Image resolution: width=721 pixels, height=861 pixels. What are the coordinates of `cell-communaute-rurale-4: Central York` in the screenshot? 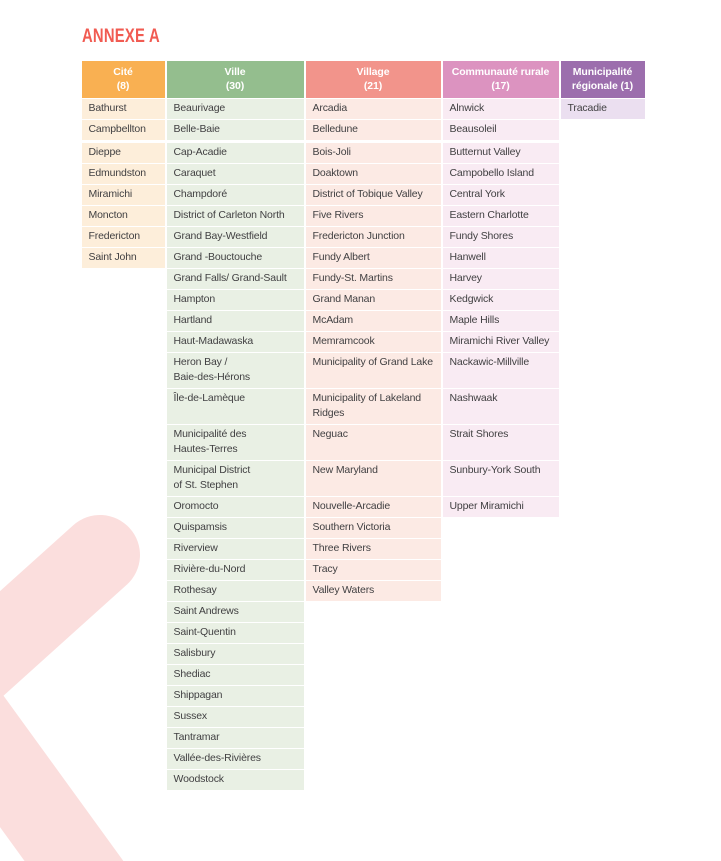 It's located at (500, 194).